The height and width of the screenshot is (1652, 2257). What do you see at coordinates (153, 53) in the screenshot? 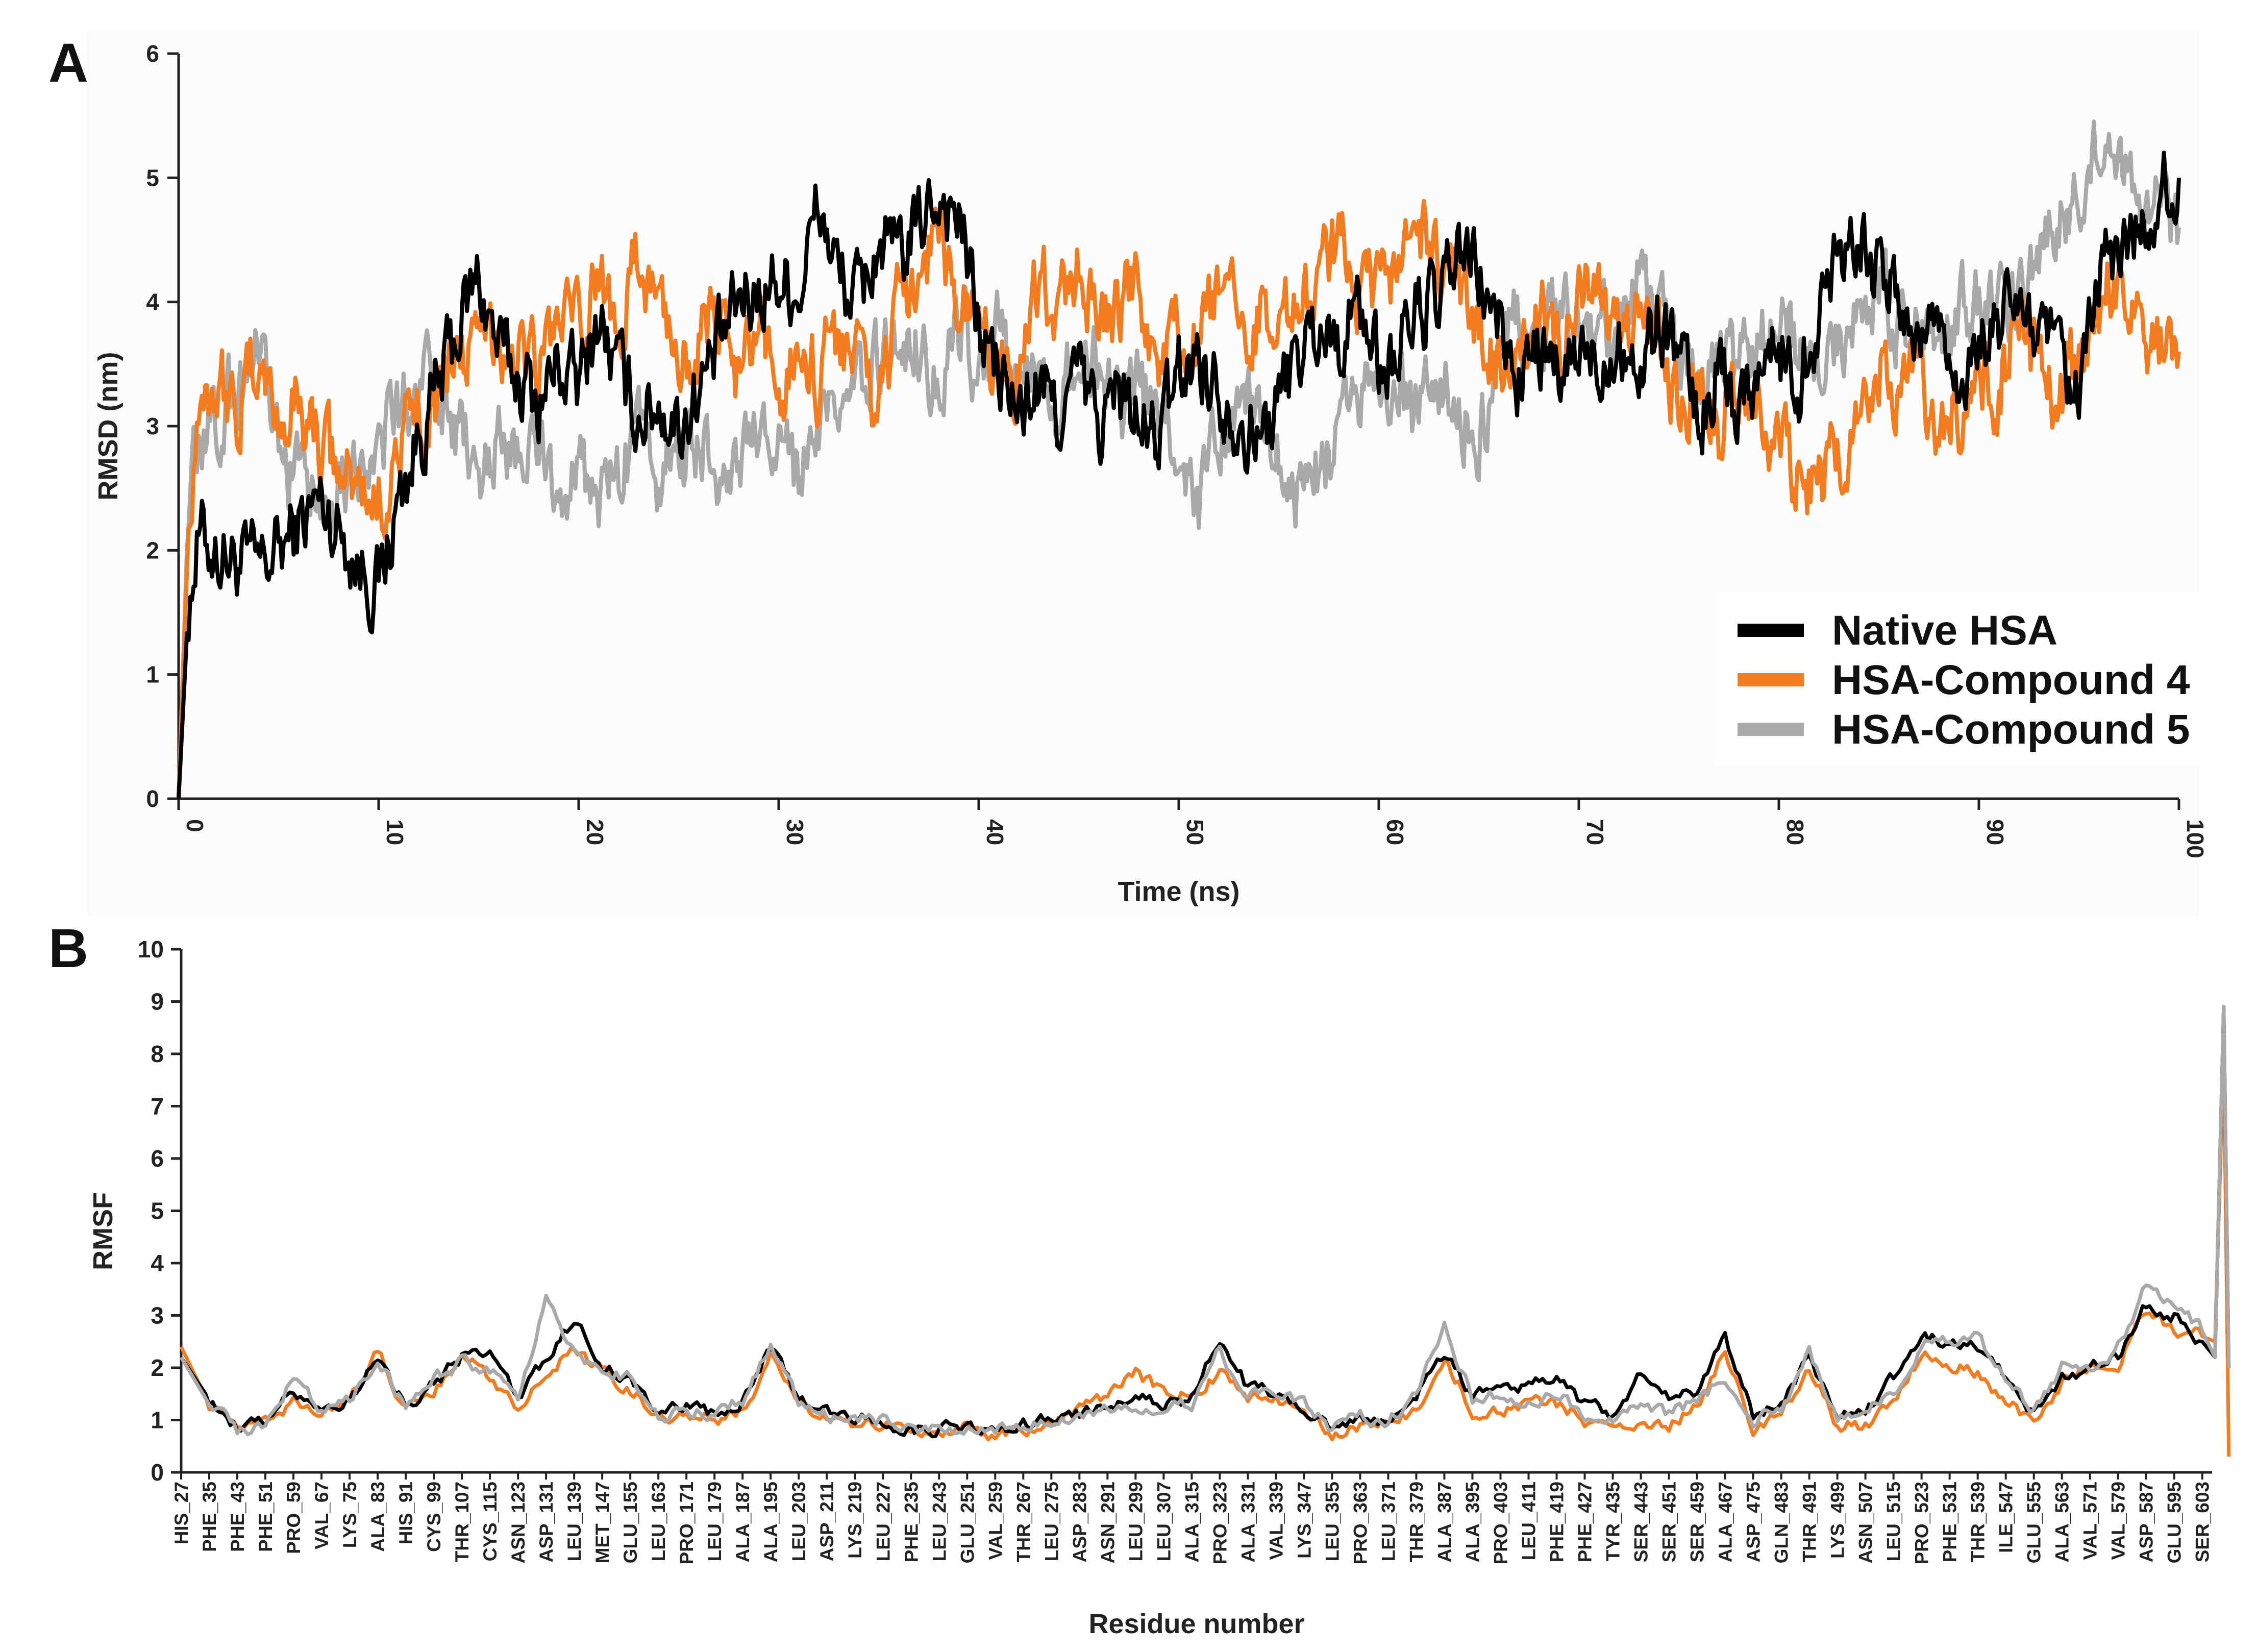
I see `y-tick-label-6: 6` at bounding box center [153, 53].